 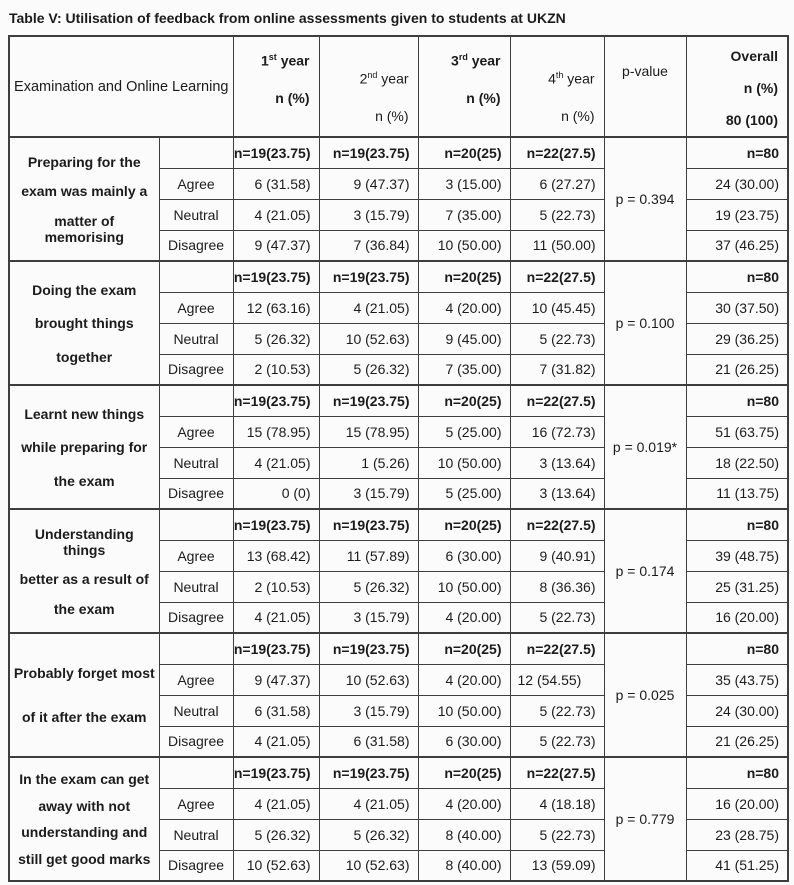 I want to click on overall-cell: 16 (20.00), so click(x=737, y=617).